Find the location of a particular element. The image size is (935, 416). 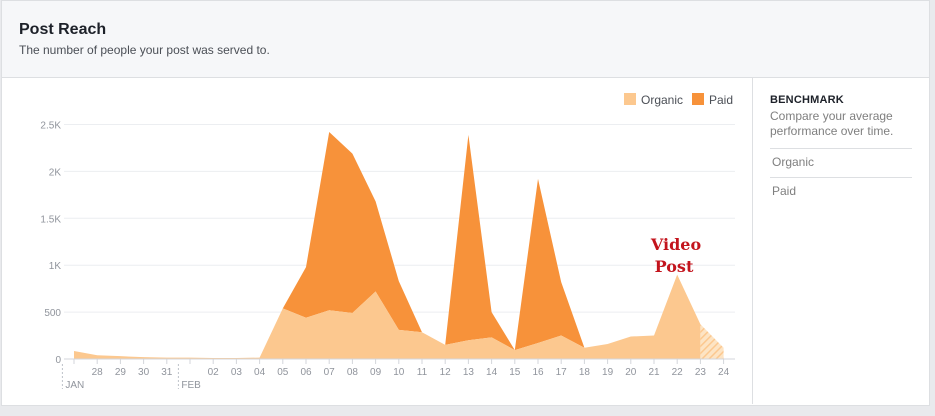

legend-swatch-paid is located at coordinates (698, 99).